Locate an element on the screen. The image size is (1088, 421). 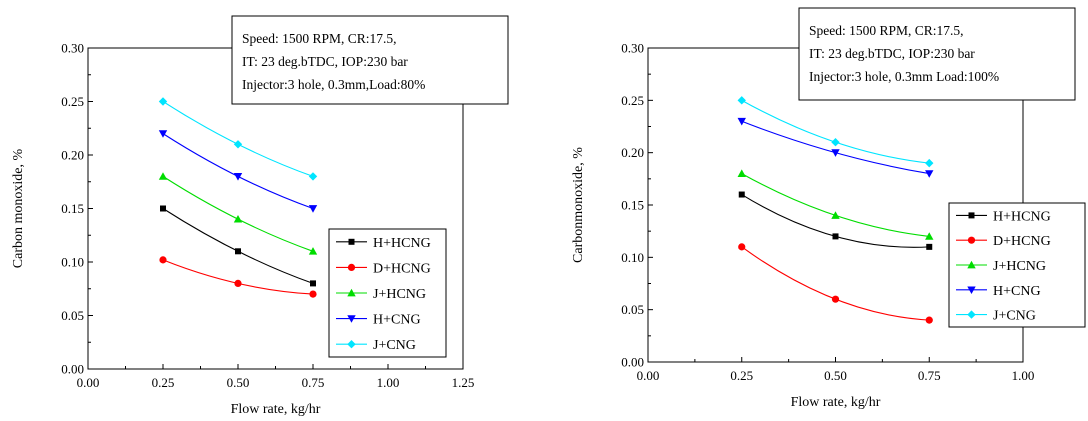
annotation-line: Injector:3 hole, 0.3mm,Load:80% is located at coordinates (333, 84).